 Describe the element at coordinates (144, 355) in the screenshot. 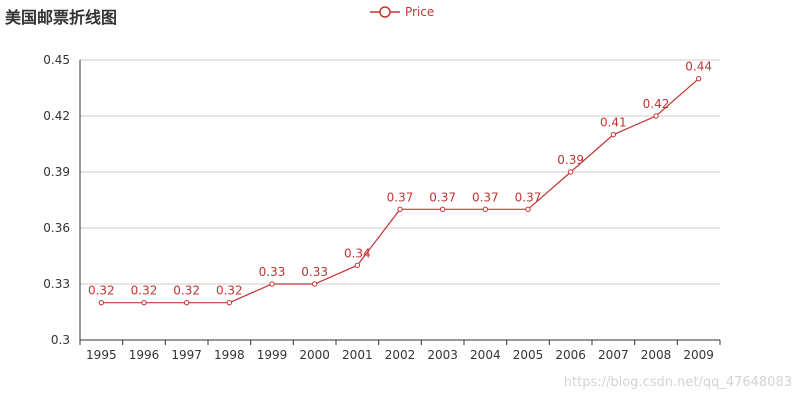

I see `x-tick-label: 1996` at that location.